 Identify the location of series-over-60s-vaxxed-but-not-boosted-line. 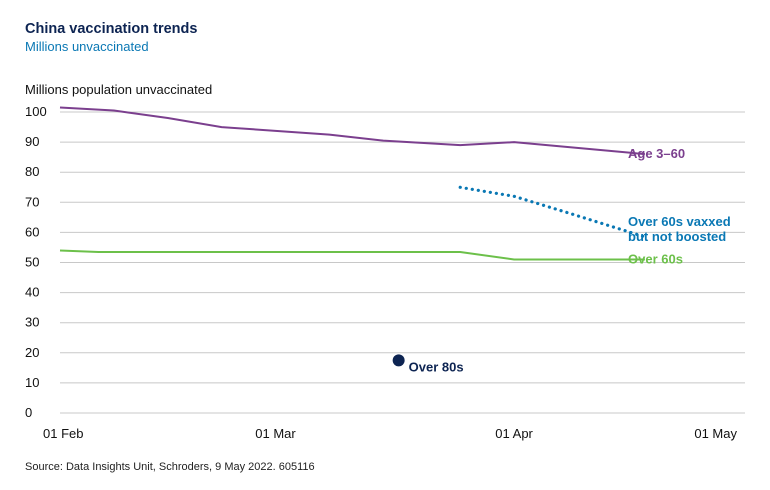
(552, 212).